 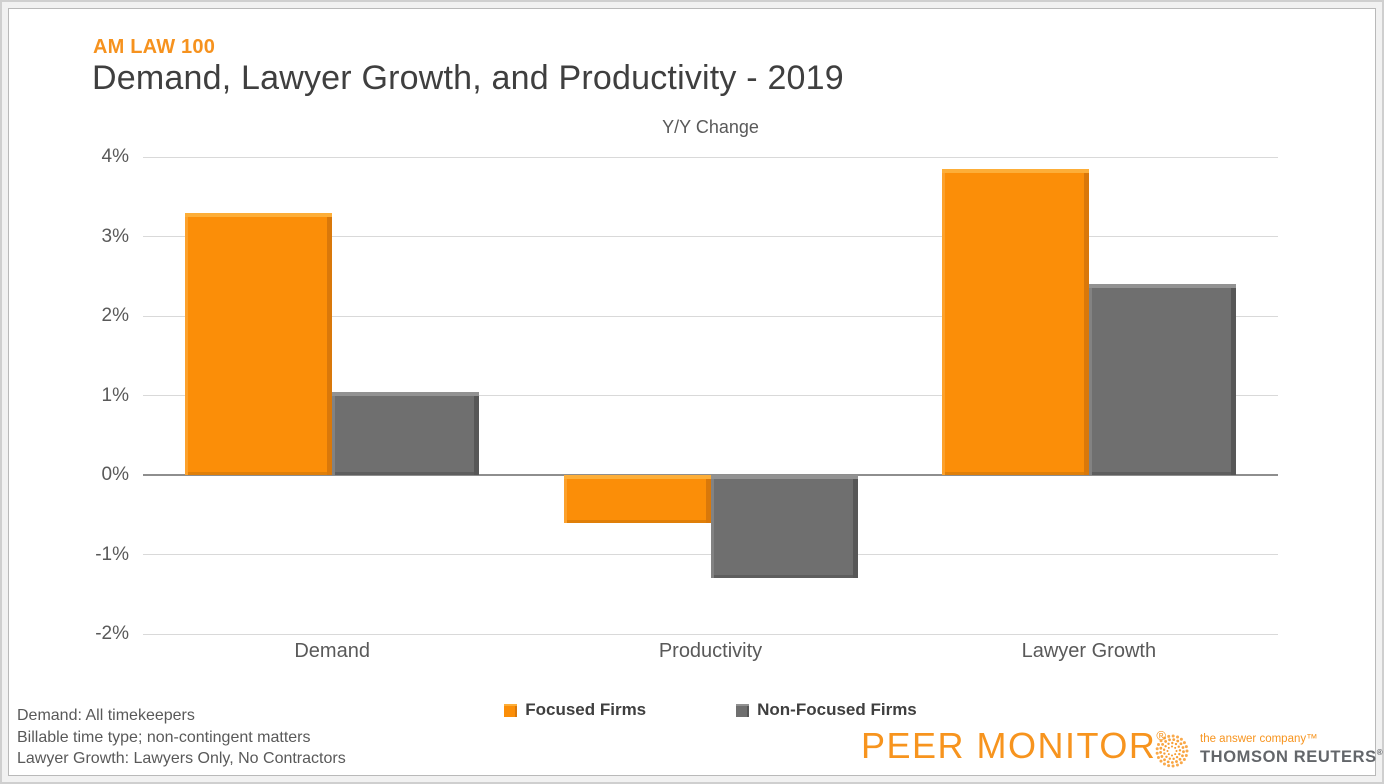 I want to click on peer-monitor-wordmark: PEER MONITOR, so click(x=1009, y=745).